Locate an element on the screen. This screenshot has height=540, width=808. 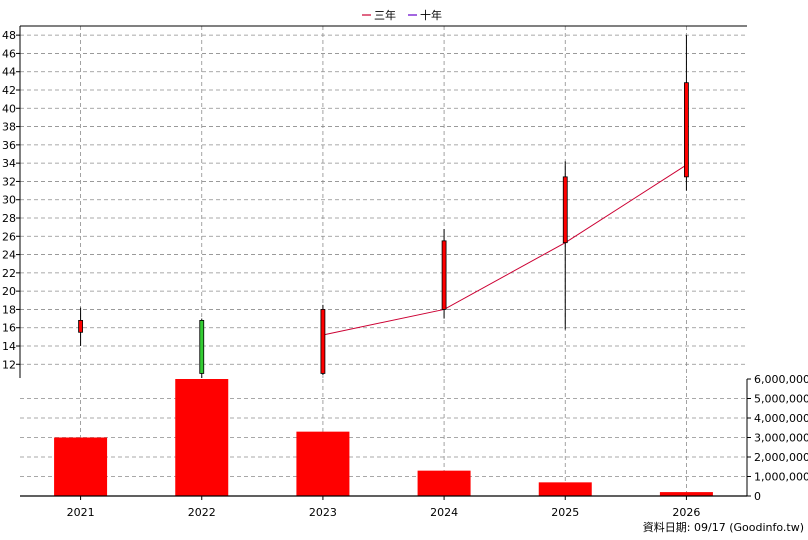
volume-tick-label: 0 is located at coordinates (757, 496).